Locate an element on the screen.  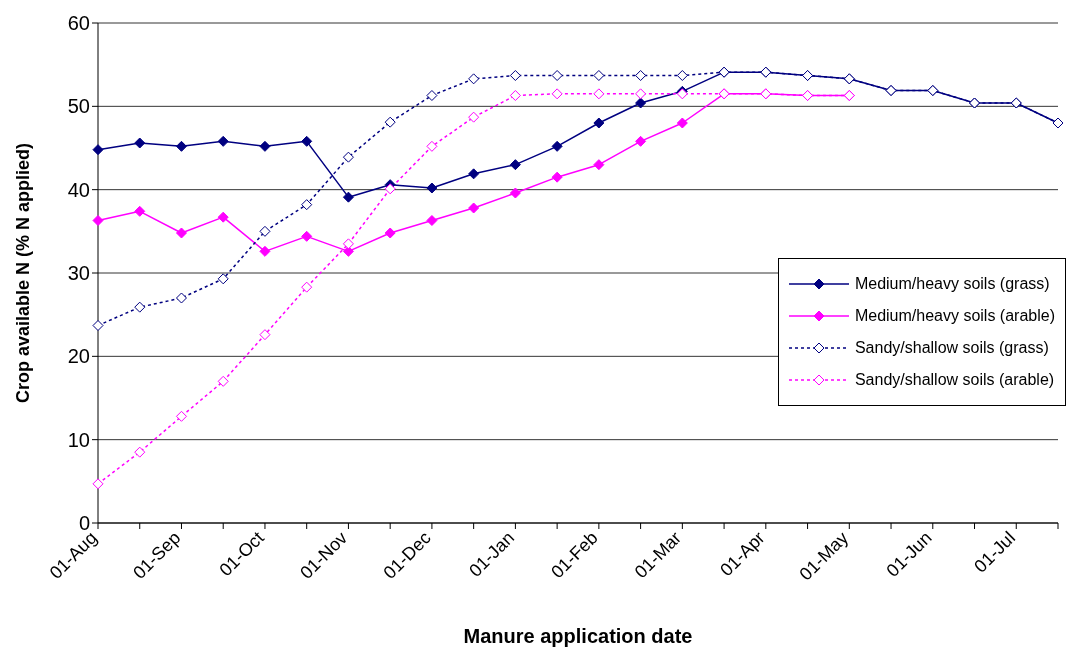
legend-label: Sandy/shallow soils (grass) is located at coordinates (951, 348).